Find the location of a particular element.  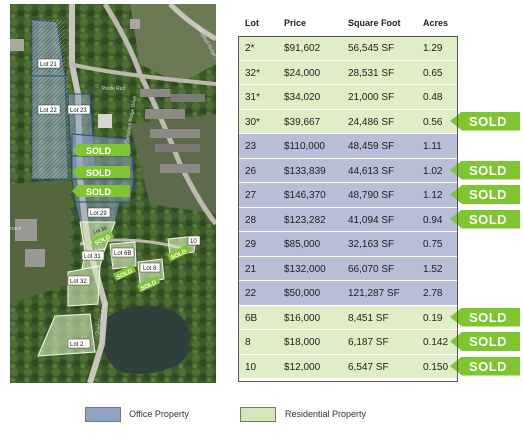

table-row: 10 $12,000 6,547 SF 0.150 SOLD is located at coordinates (379, 366).